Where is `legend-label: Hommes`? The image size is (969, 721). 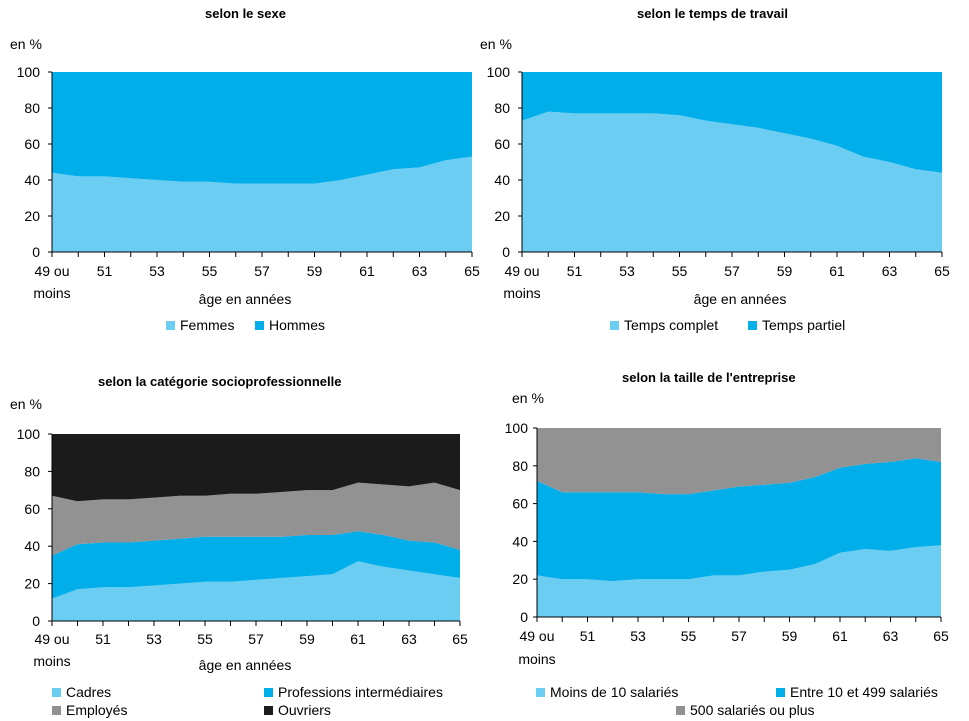
legend-label: Hommes is located at coordinates (297, 325).